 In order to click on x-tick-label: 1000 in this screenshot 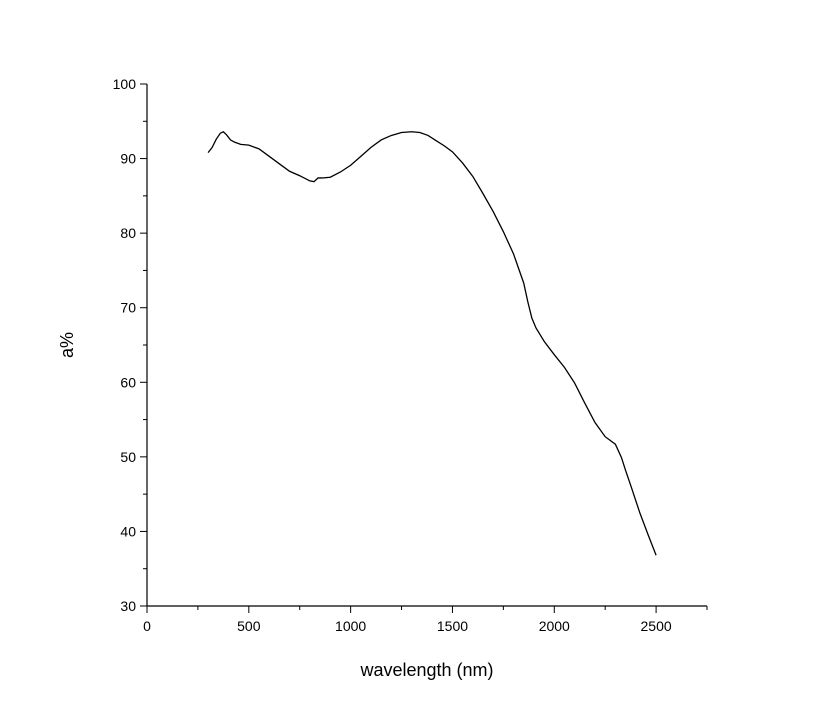, I will do `click(350, 626)`.